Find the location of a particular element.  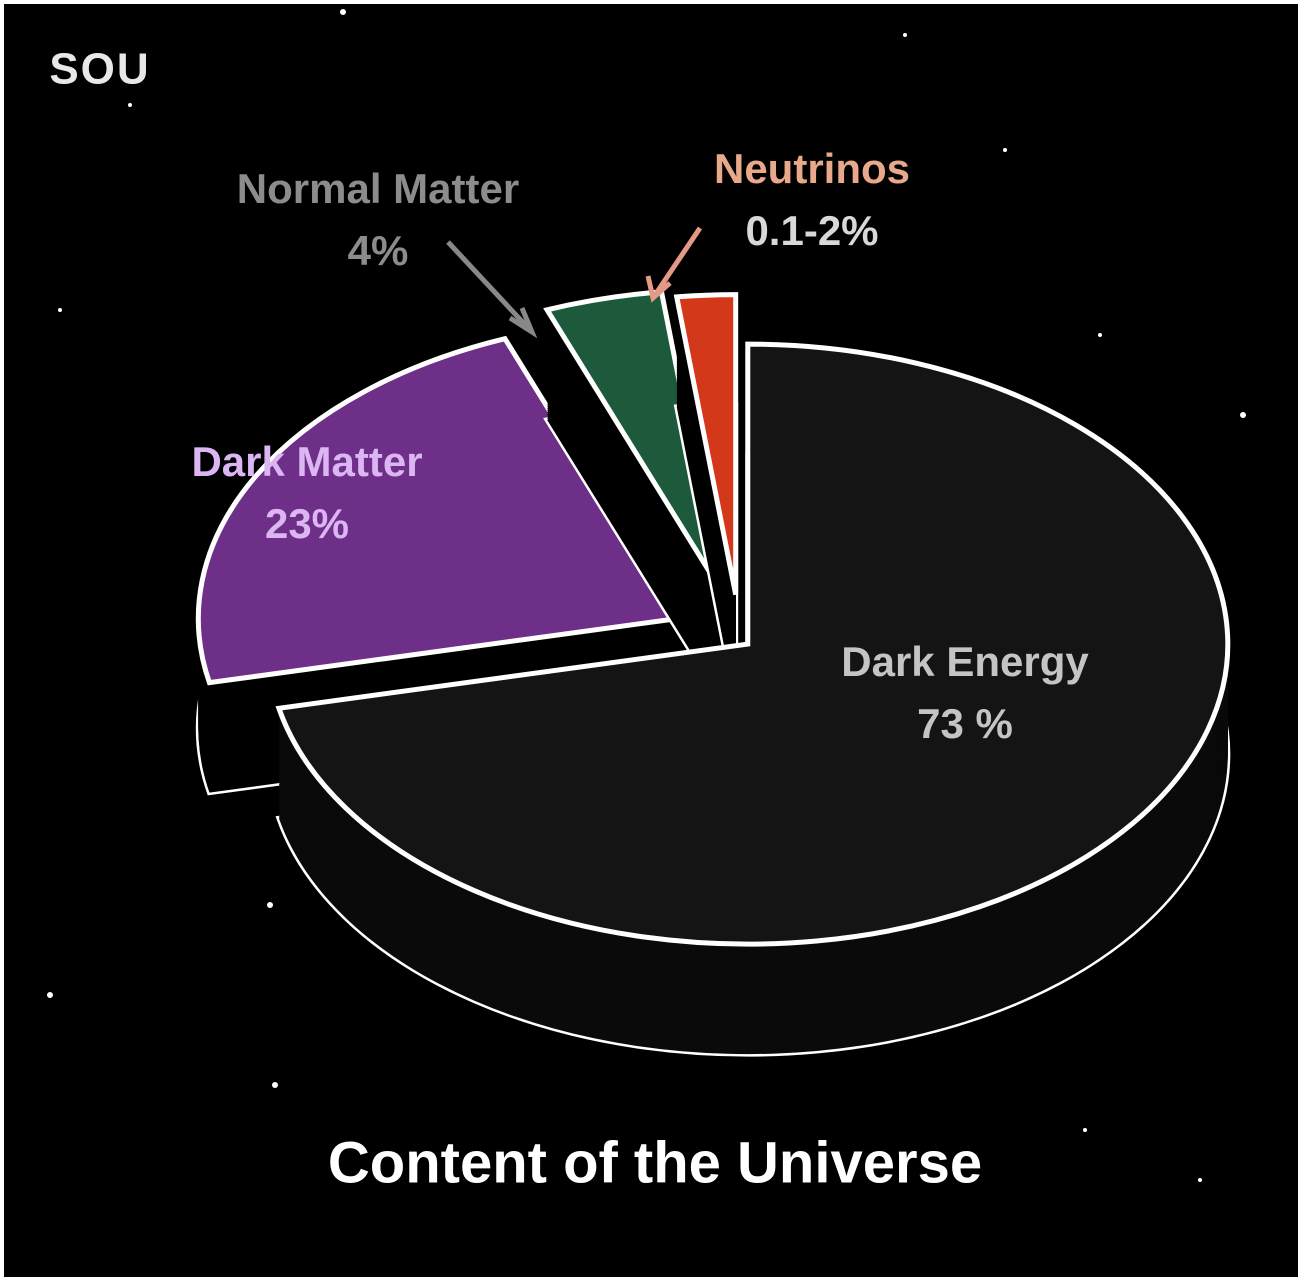

slice-label: Neutrinos is located at coordinates (812, 168).